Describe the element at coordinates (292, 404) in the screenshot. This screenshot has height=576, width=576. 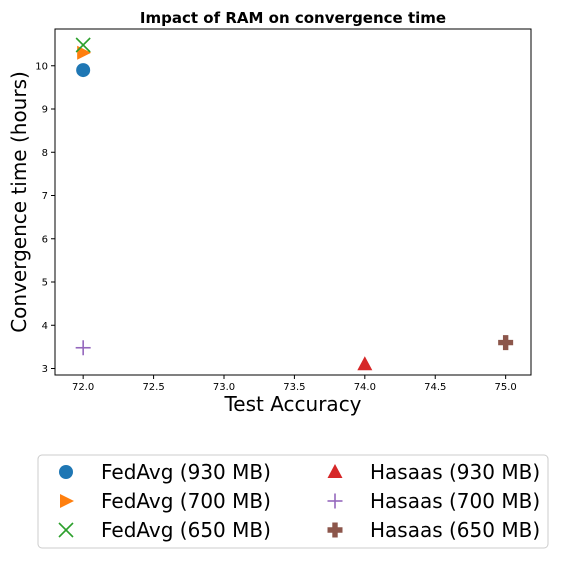
I see `x-axis-label: Test Accuracy` at that location.